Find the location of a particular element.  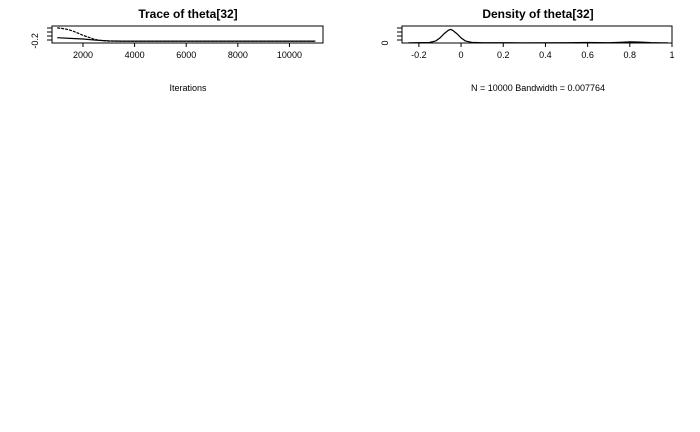

trace-title: Trace of theta[32] is located at coordinates (187, 14).